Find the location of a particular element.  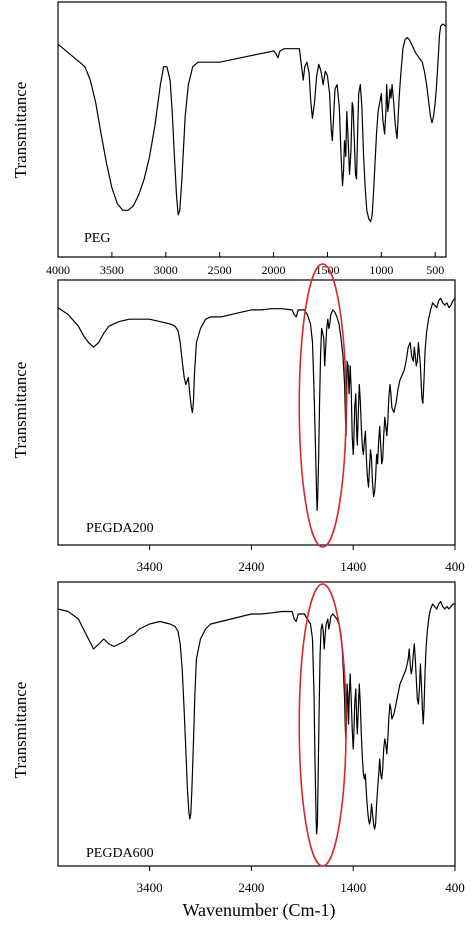

sample-label: PEGDA600 is located at coordinates (120, 853).